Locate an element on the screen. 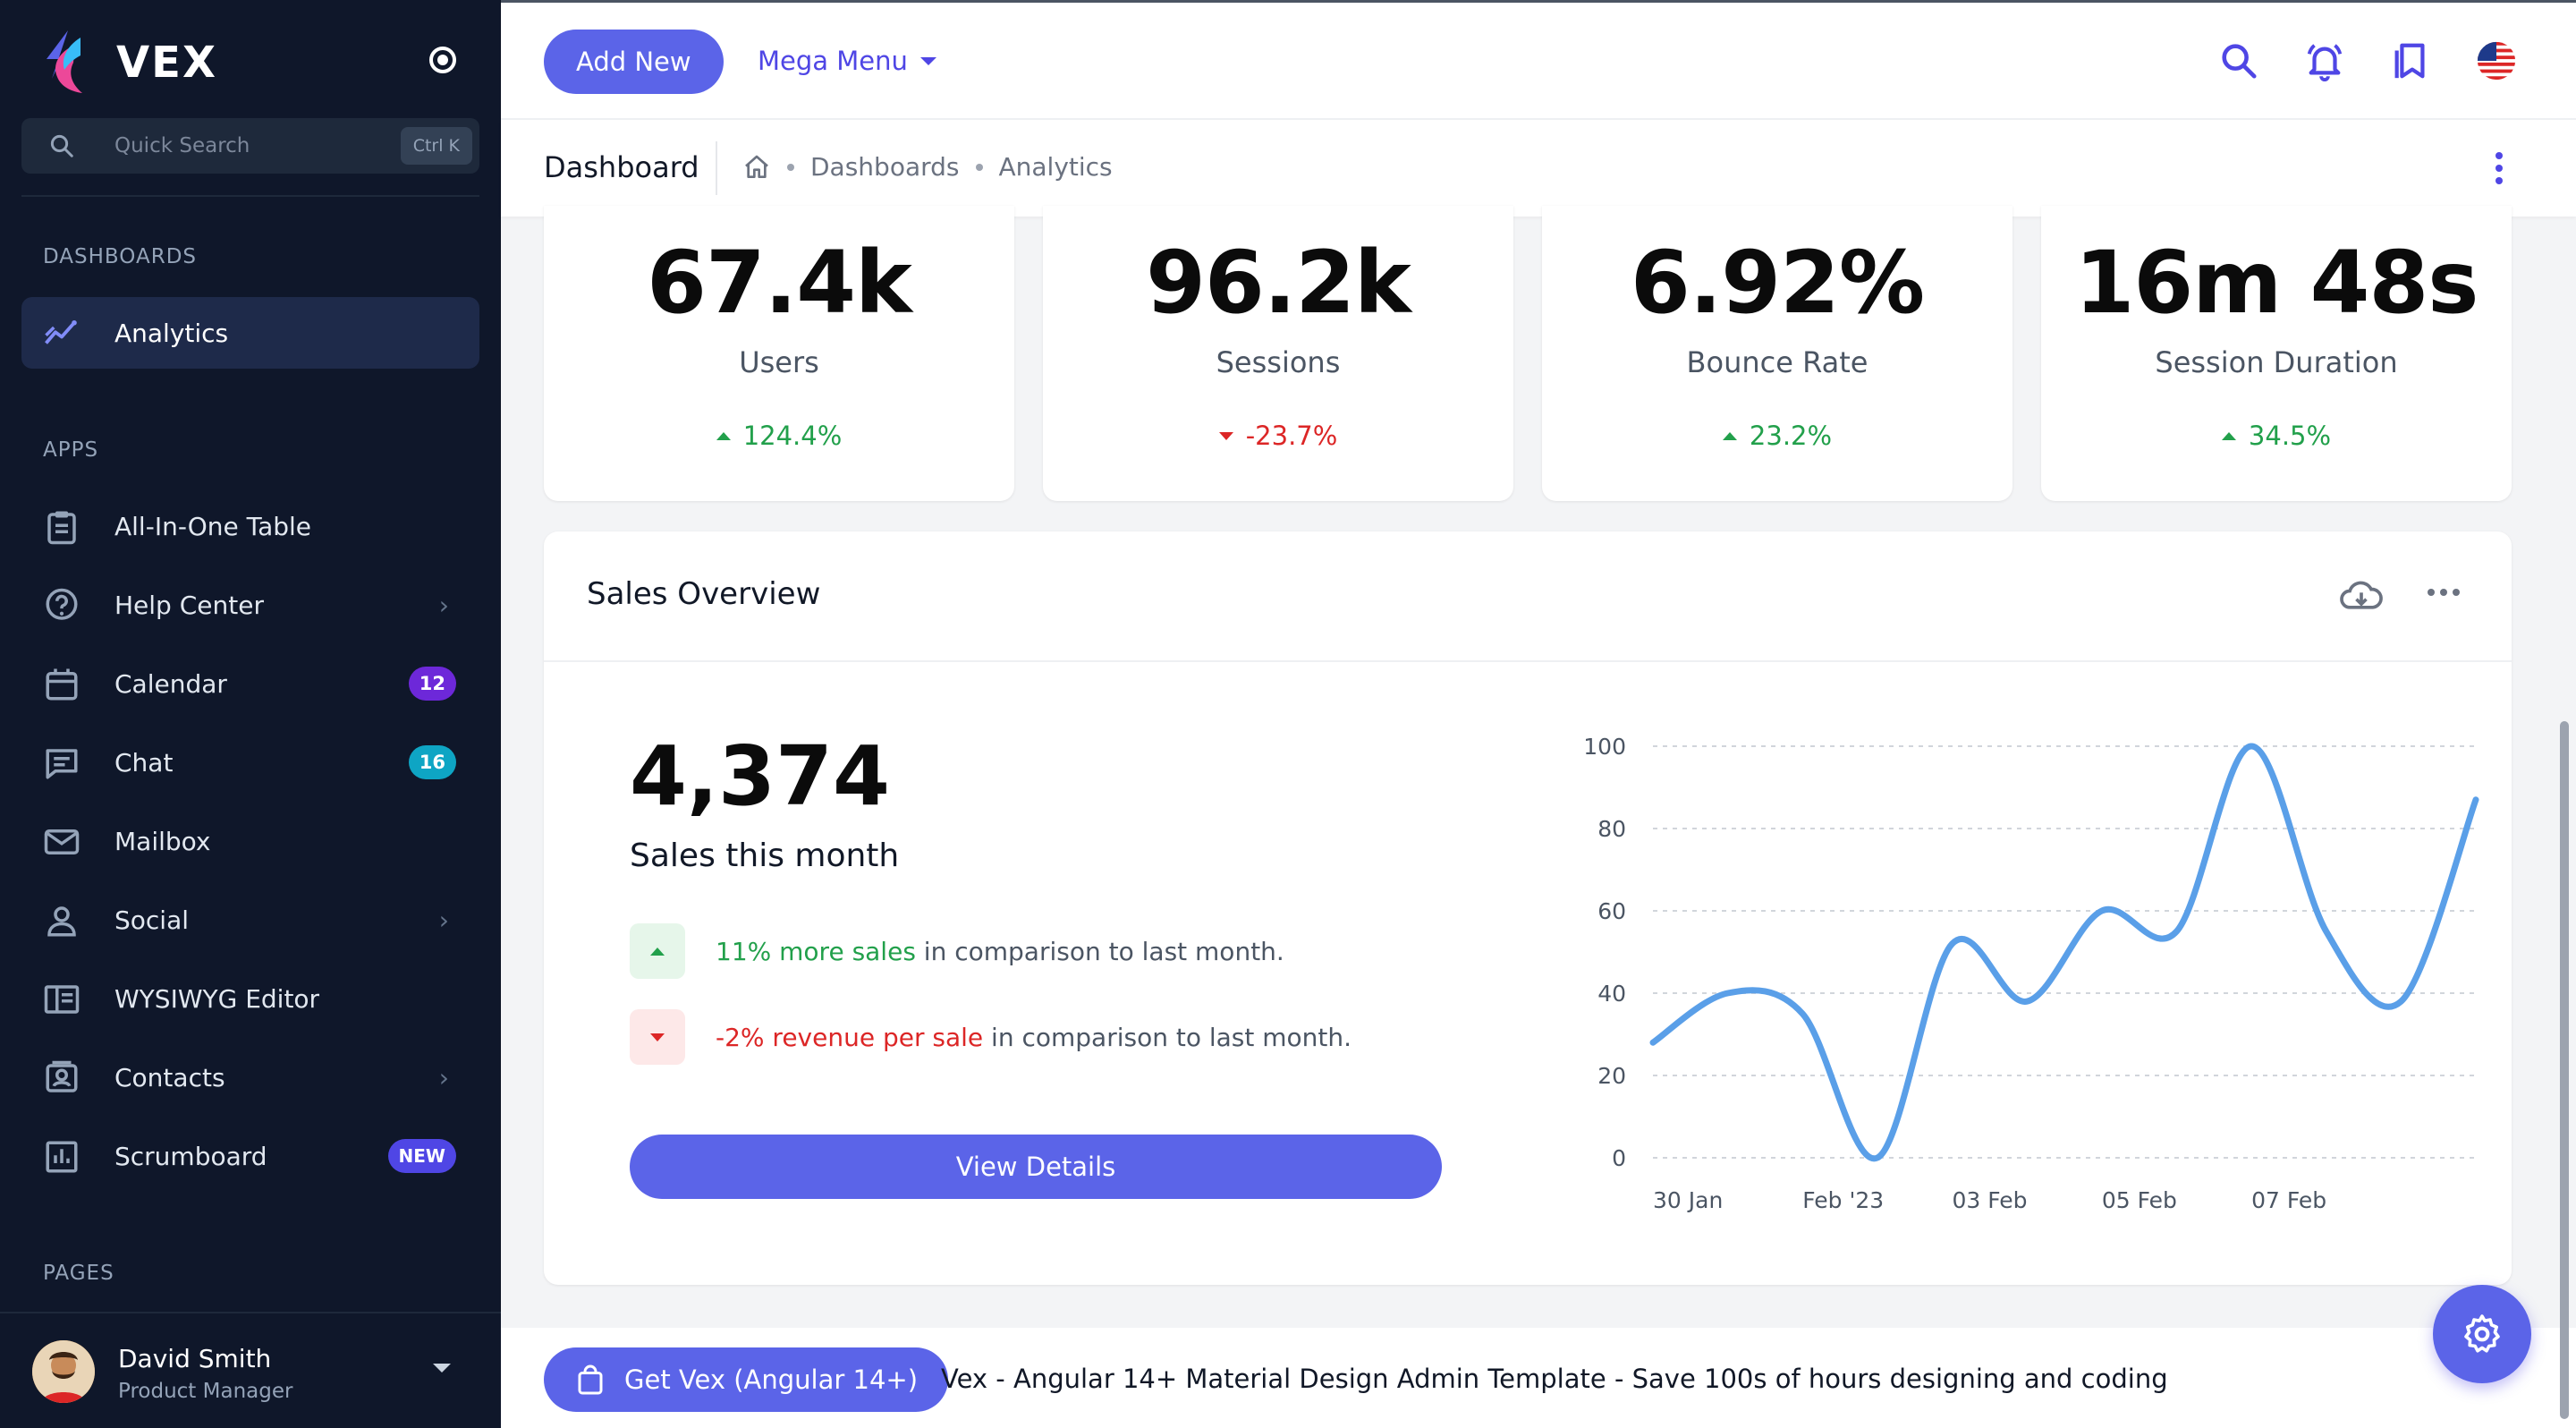 The height and width of the screenshot is (1428, 2576). help-icon is located at coordinates (62, 604).